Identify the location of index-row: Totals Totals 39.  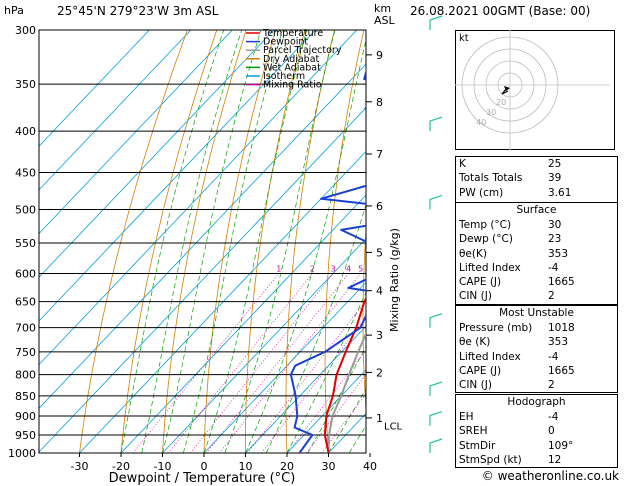
(536, 178).